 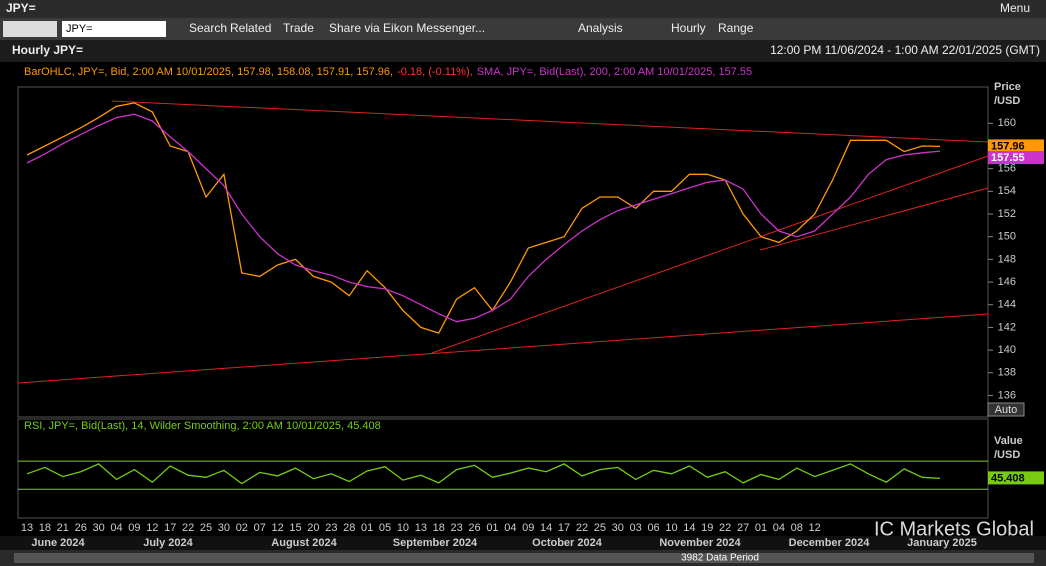 What do you see at coordinates (1007, 191) in the screenshot?
I see `y-tick-label: 154` at bounding box center [1007, 191].